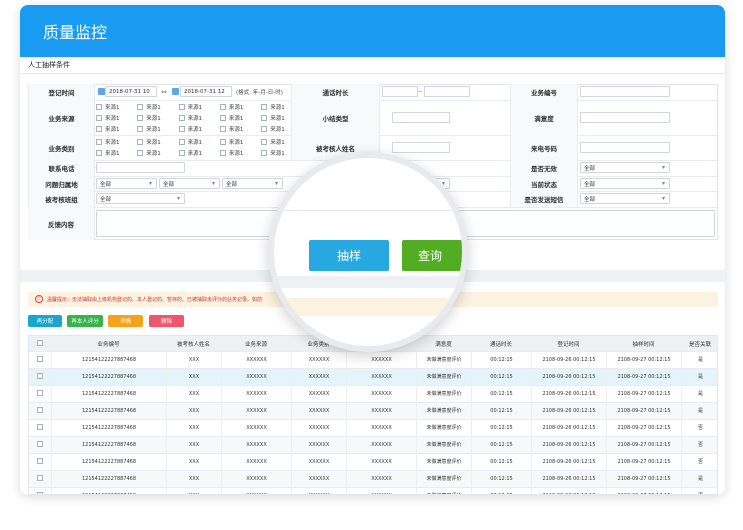 Image resolution: width=743 pixels, height=530 pixels. I want to click on magnified-band, so click(368, 307).